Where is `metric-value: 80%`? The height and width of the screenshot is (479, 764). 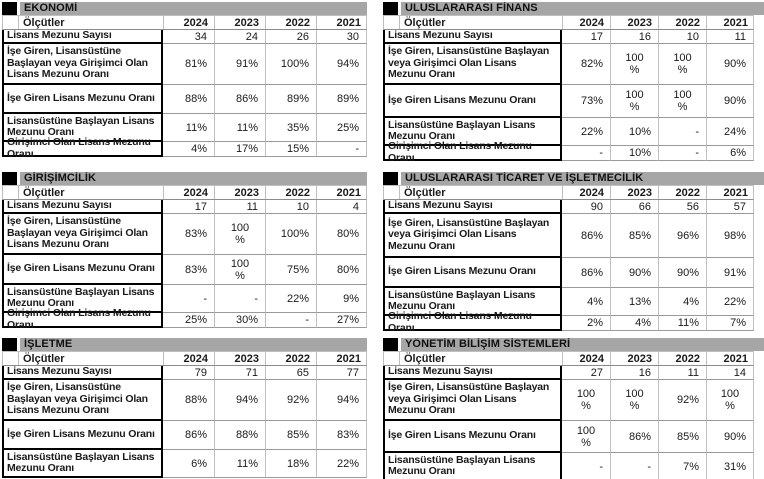
metric-value: 80% is located at coordinates (341, 234).